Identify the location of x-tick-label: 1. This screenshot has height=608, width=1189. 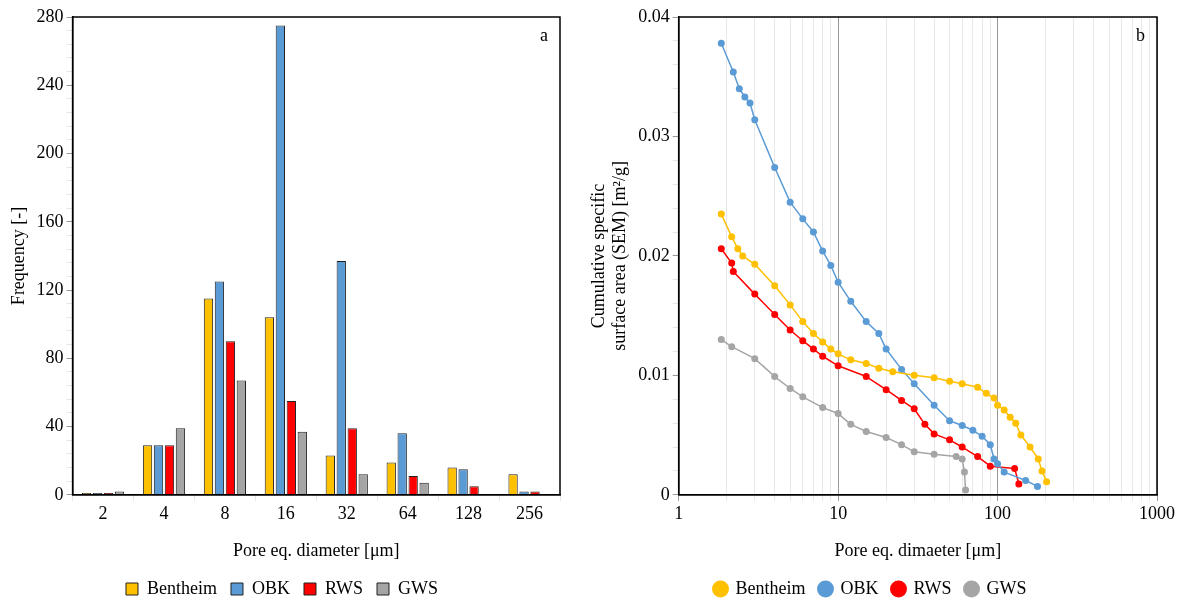
(679, 513).